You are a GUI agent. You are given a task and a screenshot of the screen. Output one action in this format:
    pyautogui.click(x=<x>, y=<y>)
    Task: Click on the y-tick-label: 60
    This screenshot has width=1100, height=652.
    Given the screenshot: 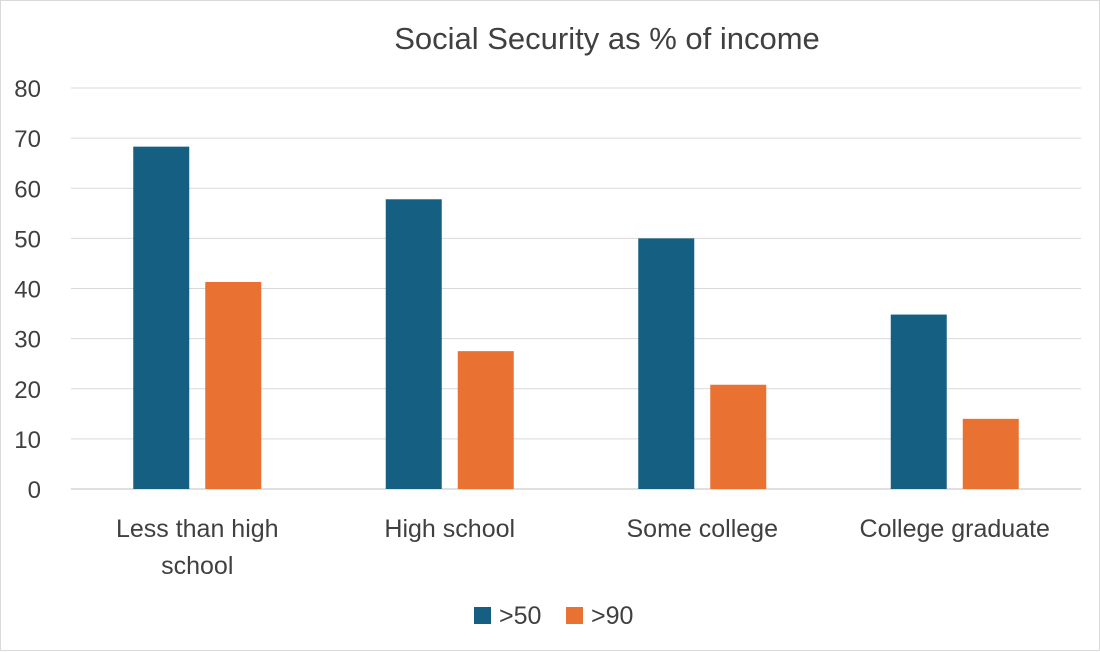 What is the action you would take?
    pyautogui.click(x=27, y=189)
    